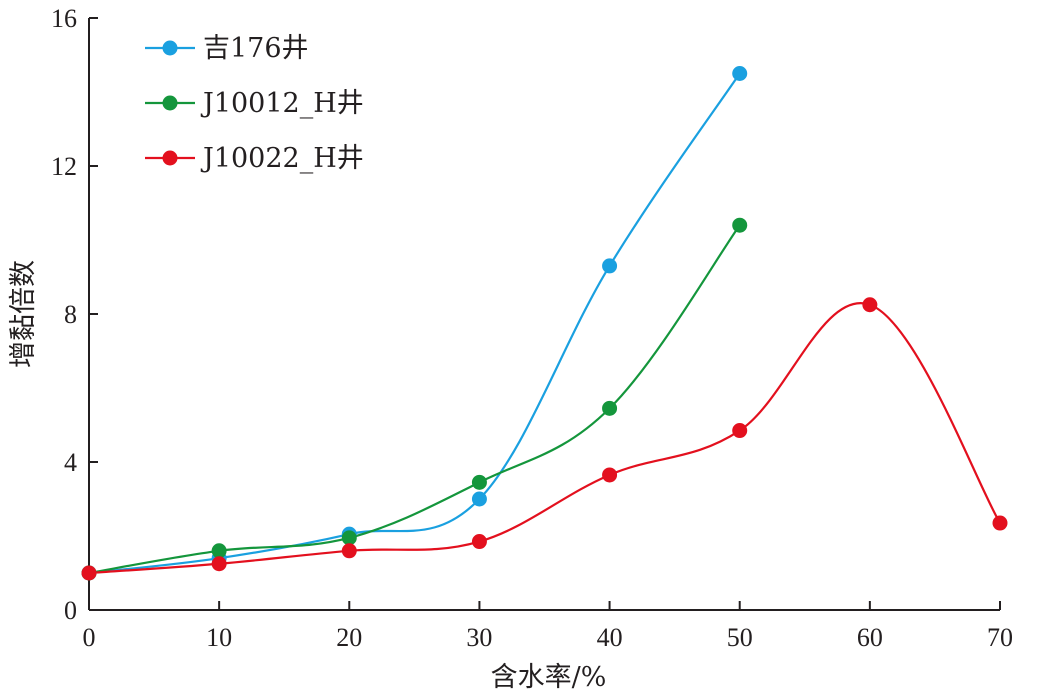 The image size is (1050, 697). I want to click on x-tick-label: 60, so click(870, 637).